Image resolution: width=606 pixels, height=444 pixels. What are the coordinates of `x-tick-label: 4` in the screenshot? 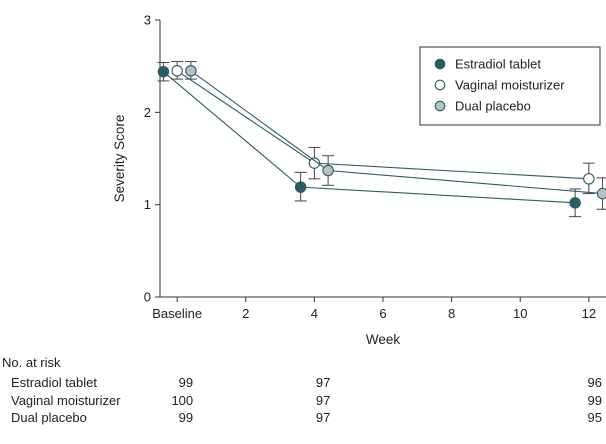 It's located at (314, 313).